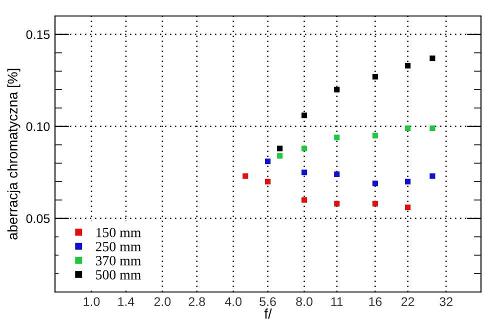  Describe the element at coordinates (233, 301) in the screenshot. I see `x-tick-label: 4.0` at that location.